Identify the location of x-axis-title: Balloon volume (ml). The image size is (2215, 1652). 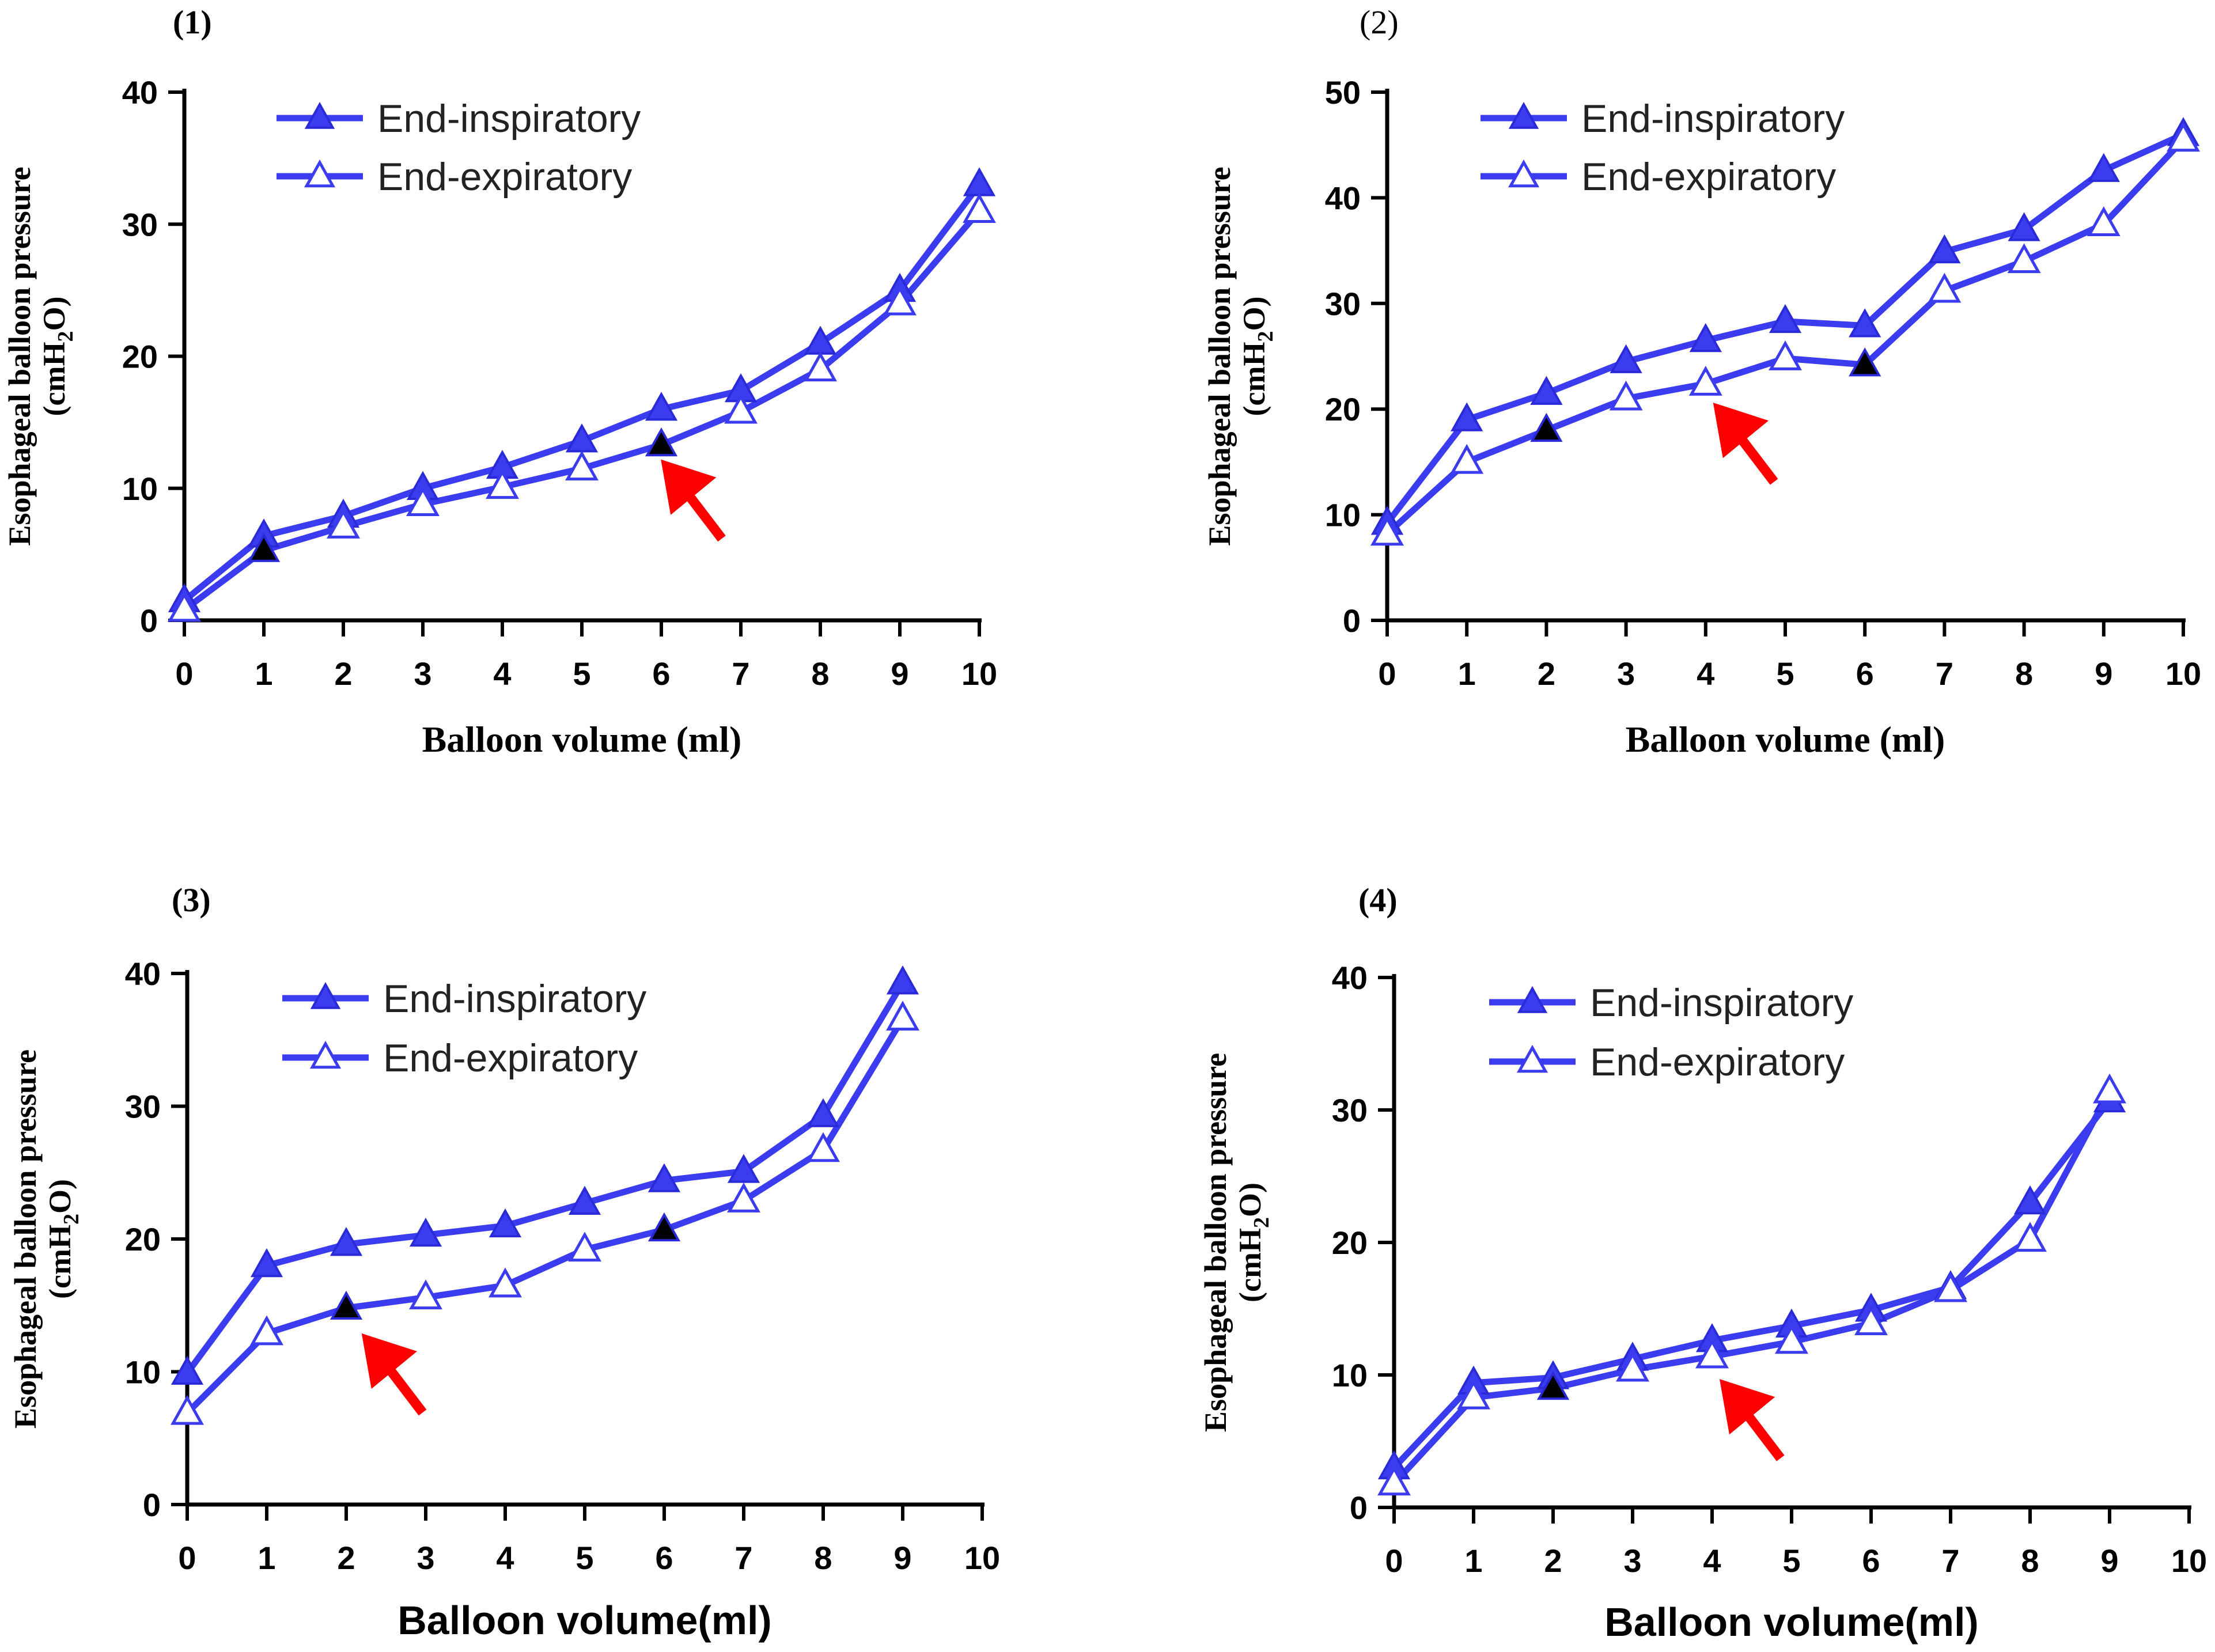
(1785, 739).